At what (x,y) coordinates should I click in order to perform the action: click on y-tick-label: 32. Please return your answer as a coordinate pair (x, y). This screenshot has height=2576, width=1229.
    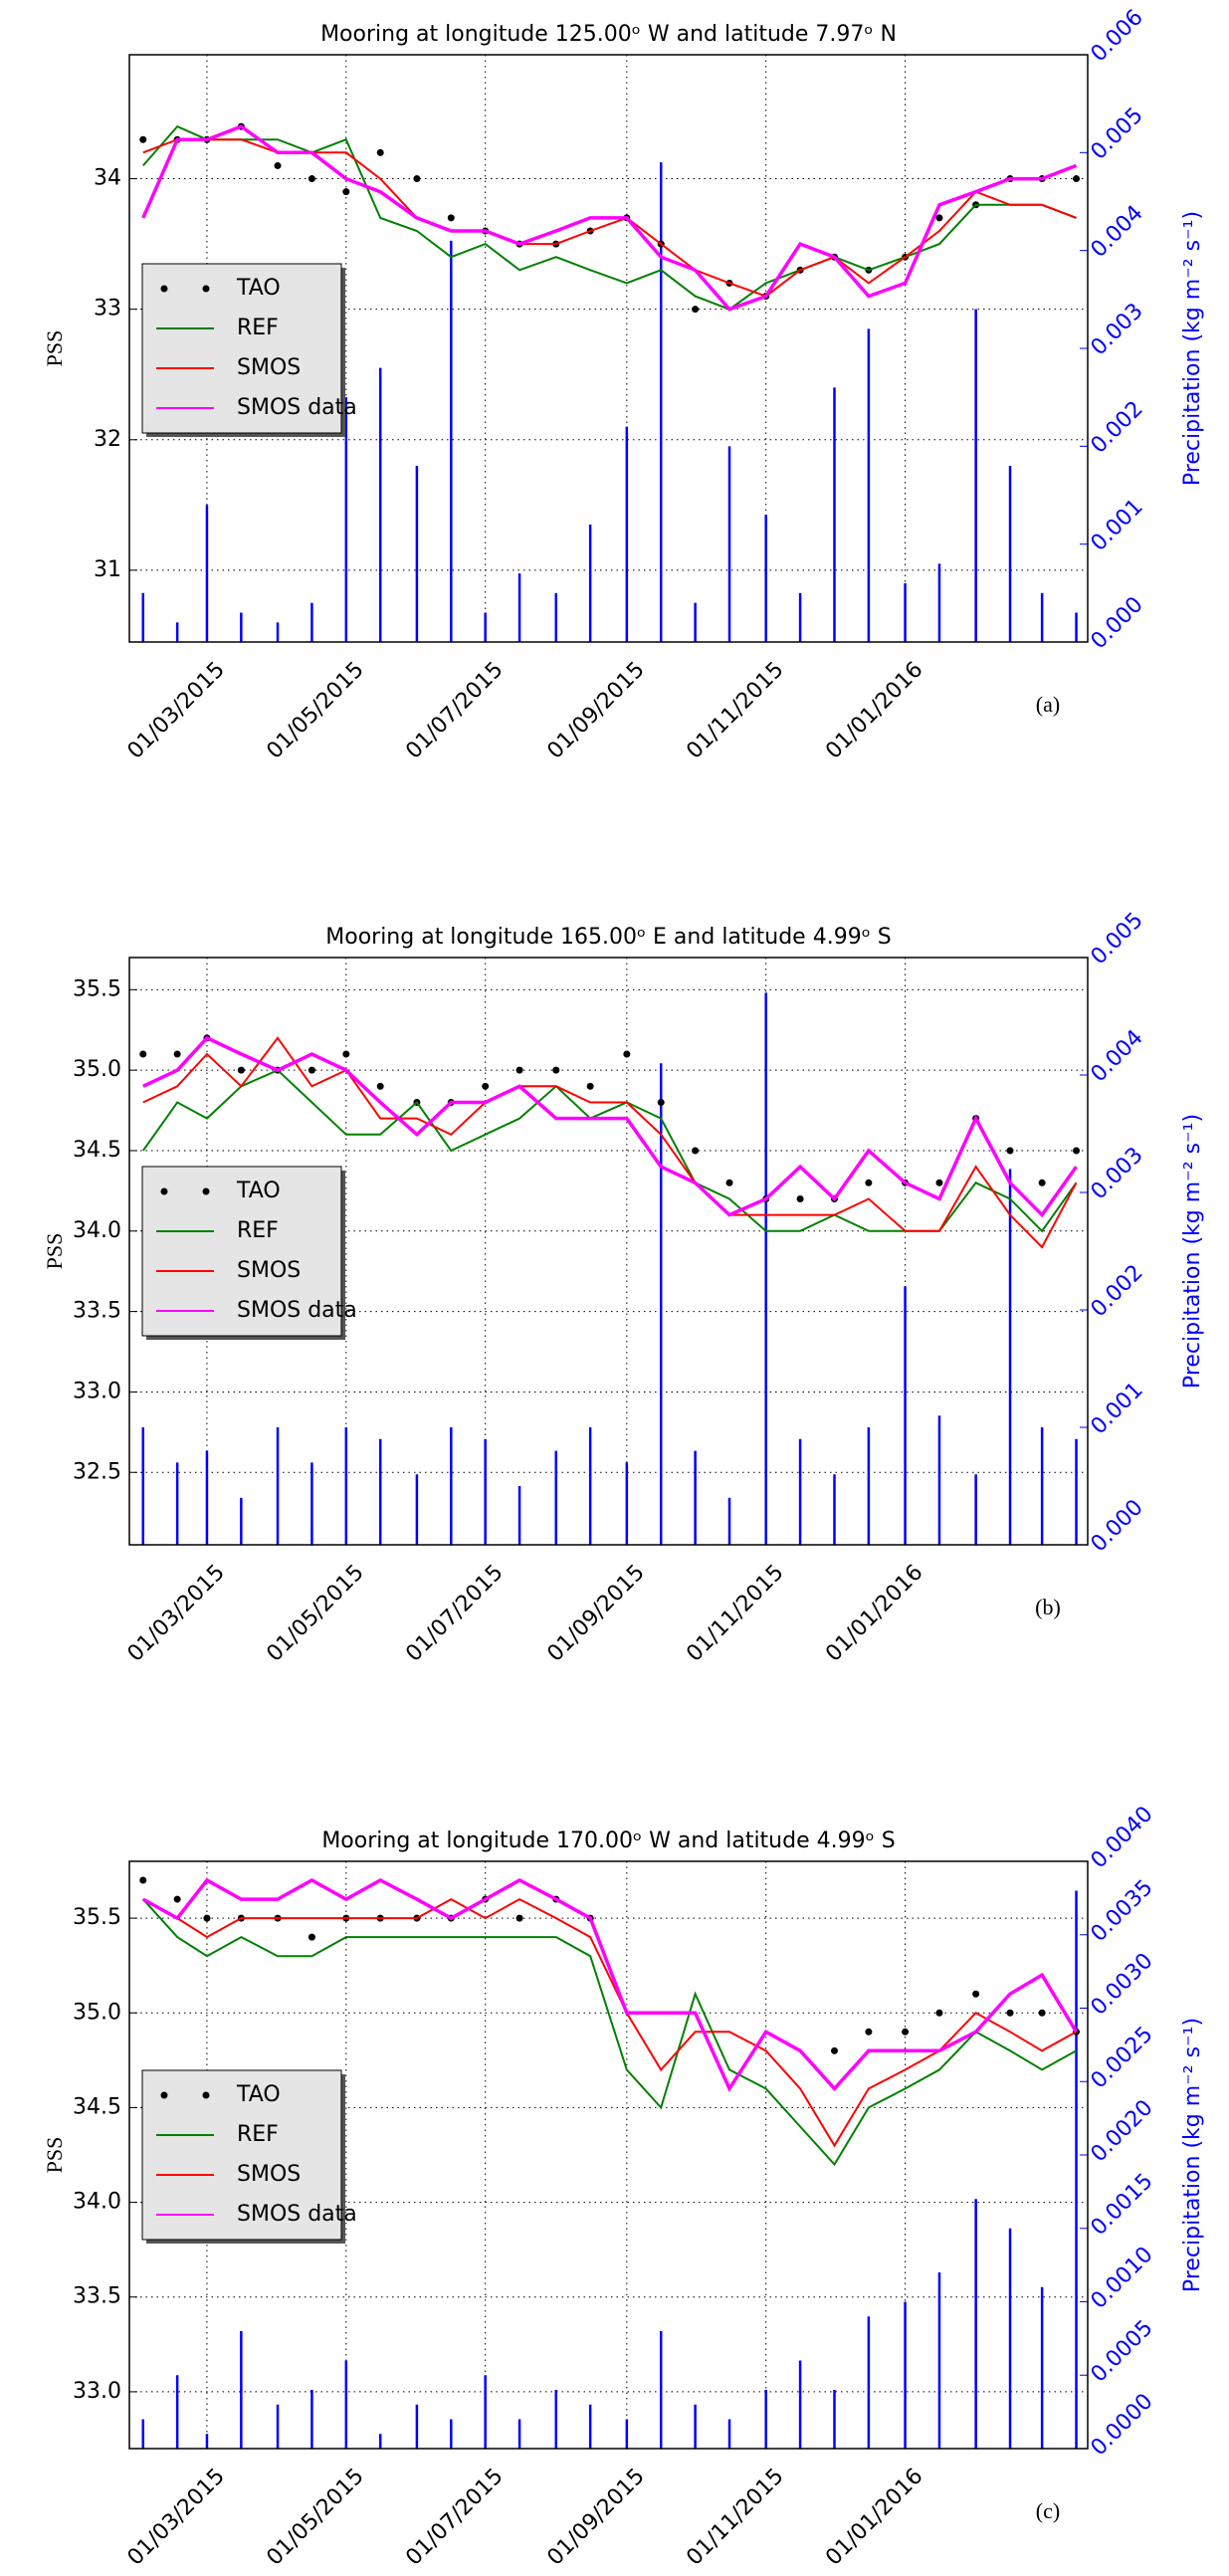
    Looking at the image, I should click on (107, 439).